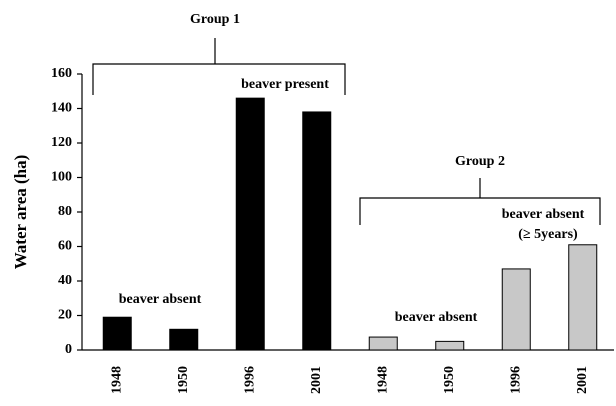 The width and height of the screenshot is (616, 406). I want to click on annotation: Group 1, so click(215, 19).